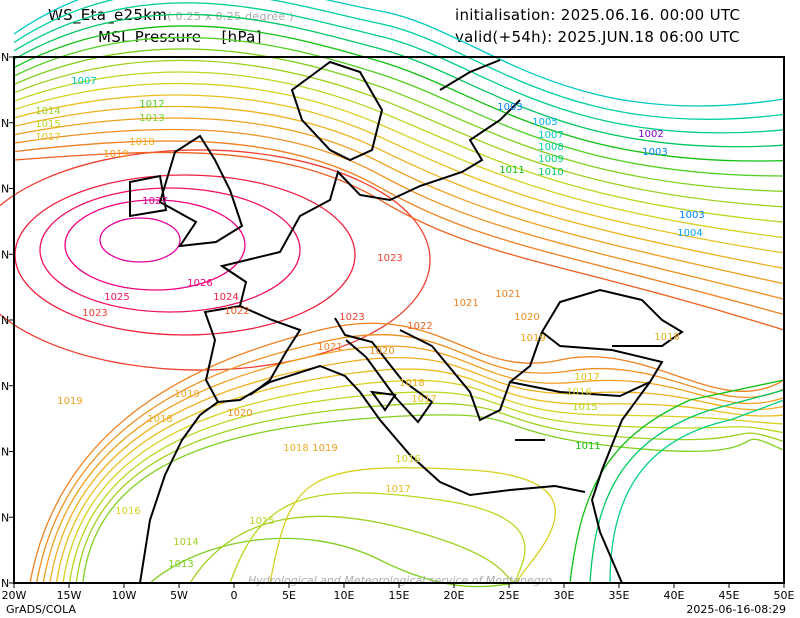 Image resolution: width=800 pixels, height=618 pixels. What do you see at coordinates (199, 283) in the screenshot?
I see `isobar-label: 1026` at bounding box center [199, 283].